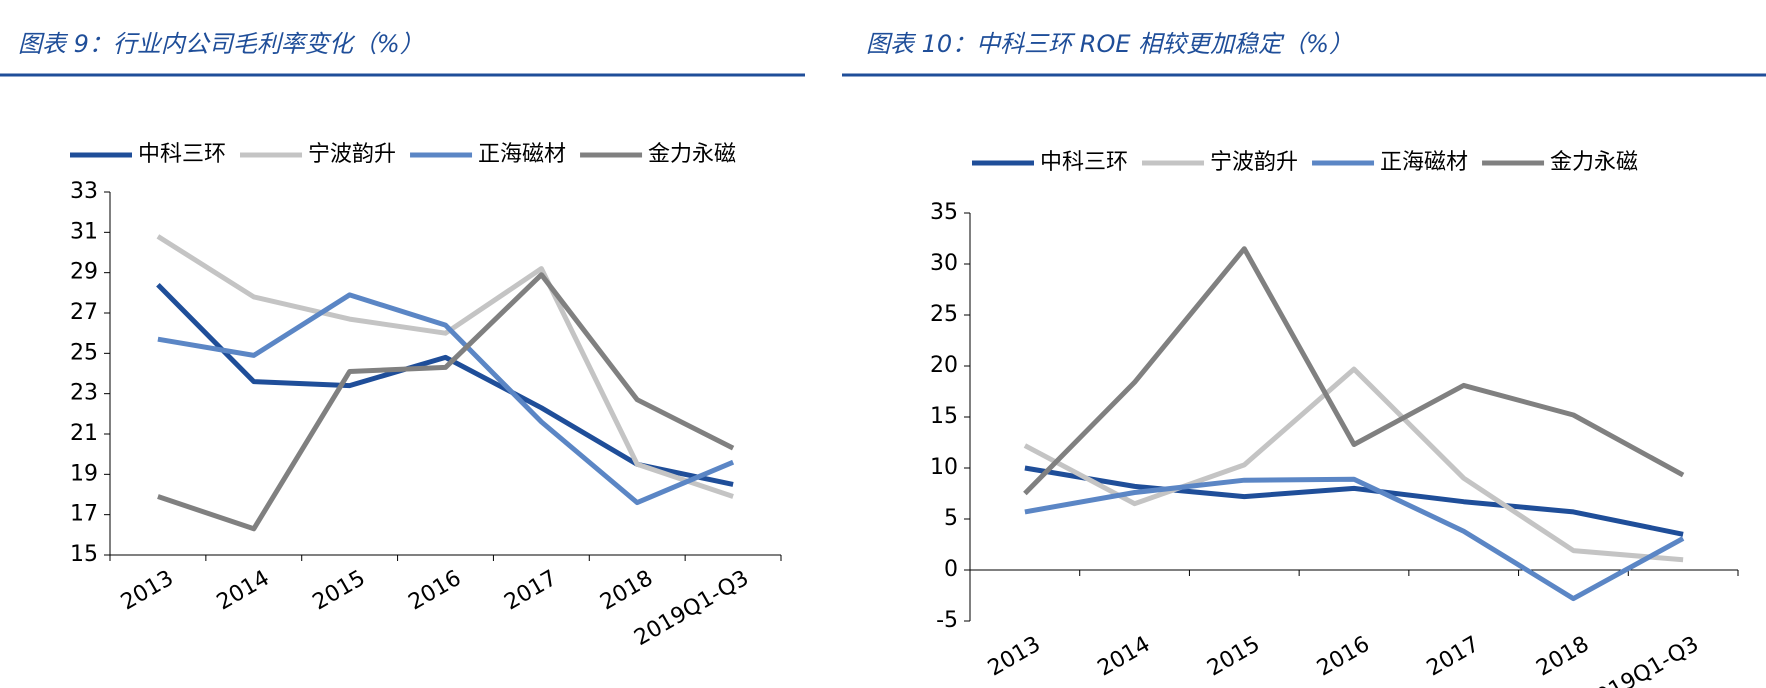 Image resolution: width=1766 pixels, height=688 pixels. Describe the element at coordinates (947, 620) in the screenshot. I see `y-tick-label: -5` at that location.